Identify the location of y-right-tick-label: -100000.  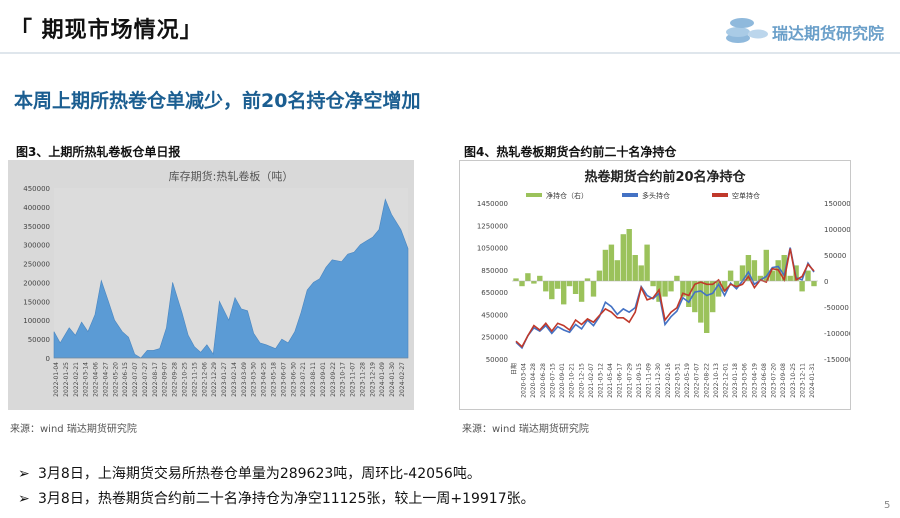
(837, 334).